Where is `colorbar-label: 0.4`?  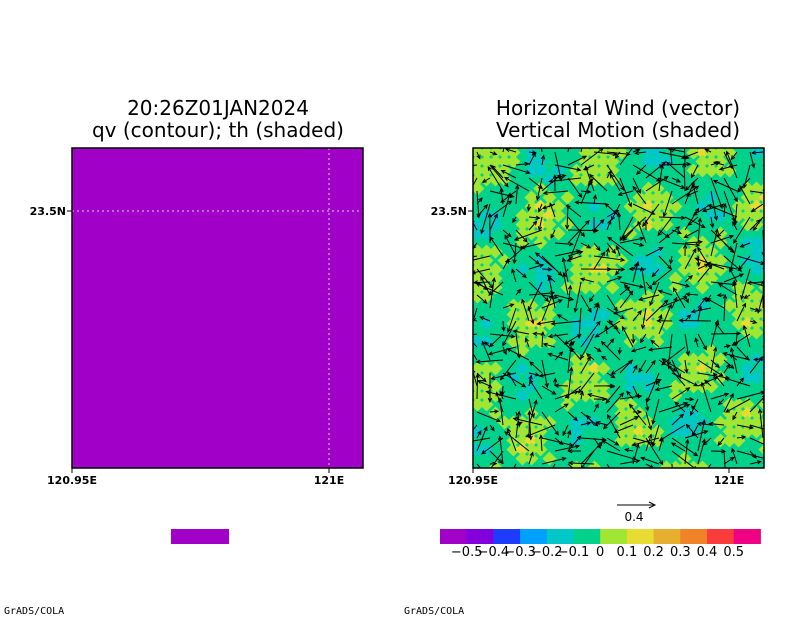 colorbar-label: 0.4 is located at coordinates (707, 552).